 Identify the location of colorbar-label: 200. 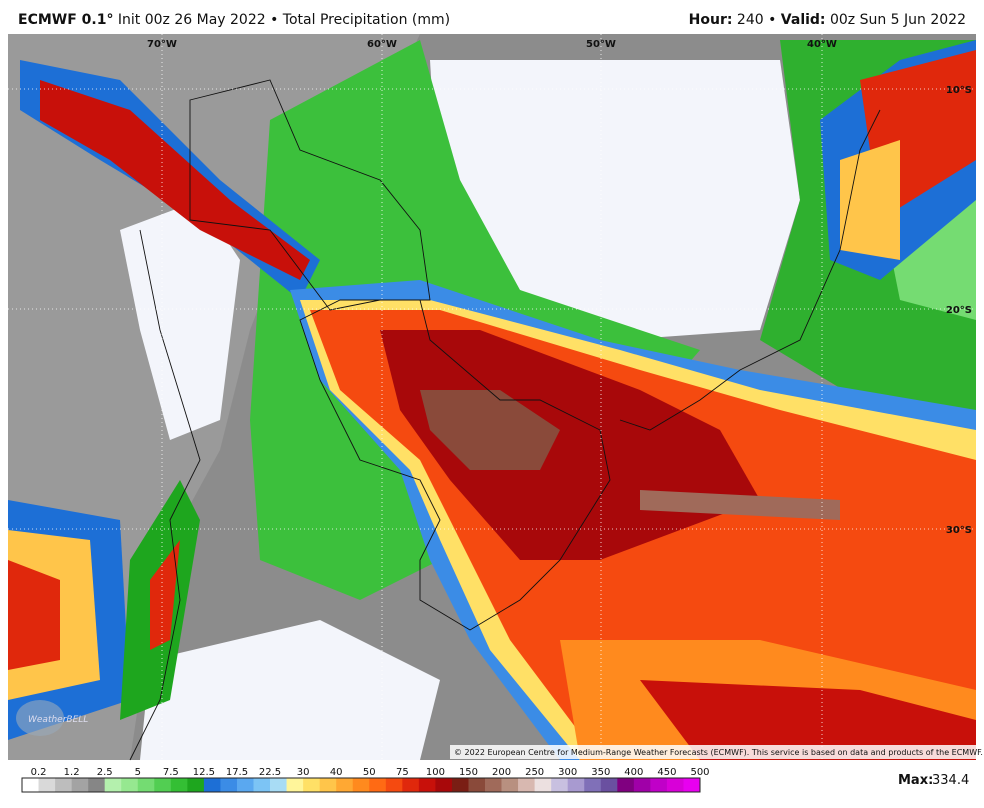
(501, 772).